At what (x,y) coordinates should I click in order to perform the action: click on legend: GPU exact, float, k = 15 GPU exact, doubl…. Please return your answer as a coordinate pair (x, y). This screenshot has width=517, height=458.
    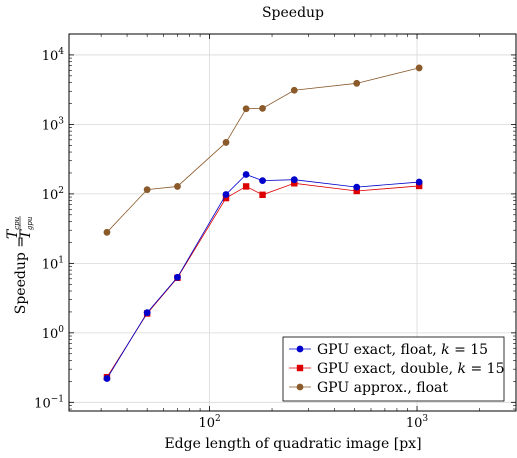
    Looking at the image, I should click on (393, 369).